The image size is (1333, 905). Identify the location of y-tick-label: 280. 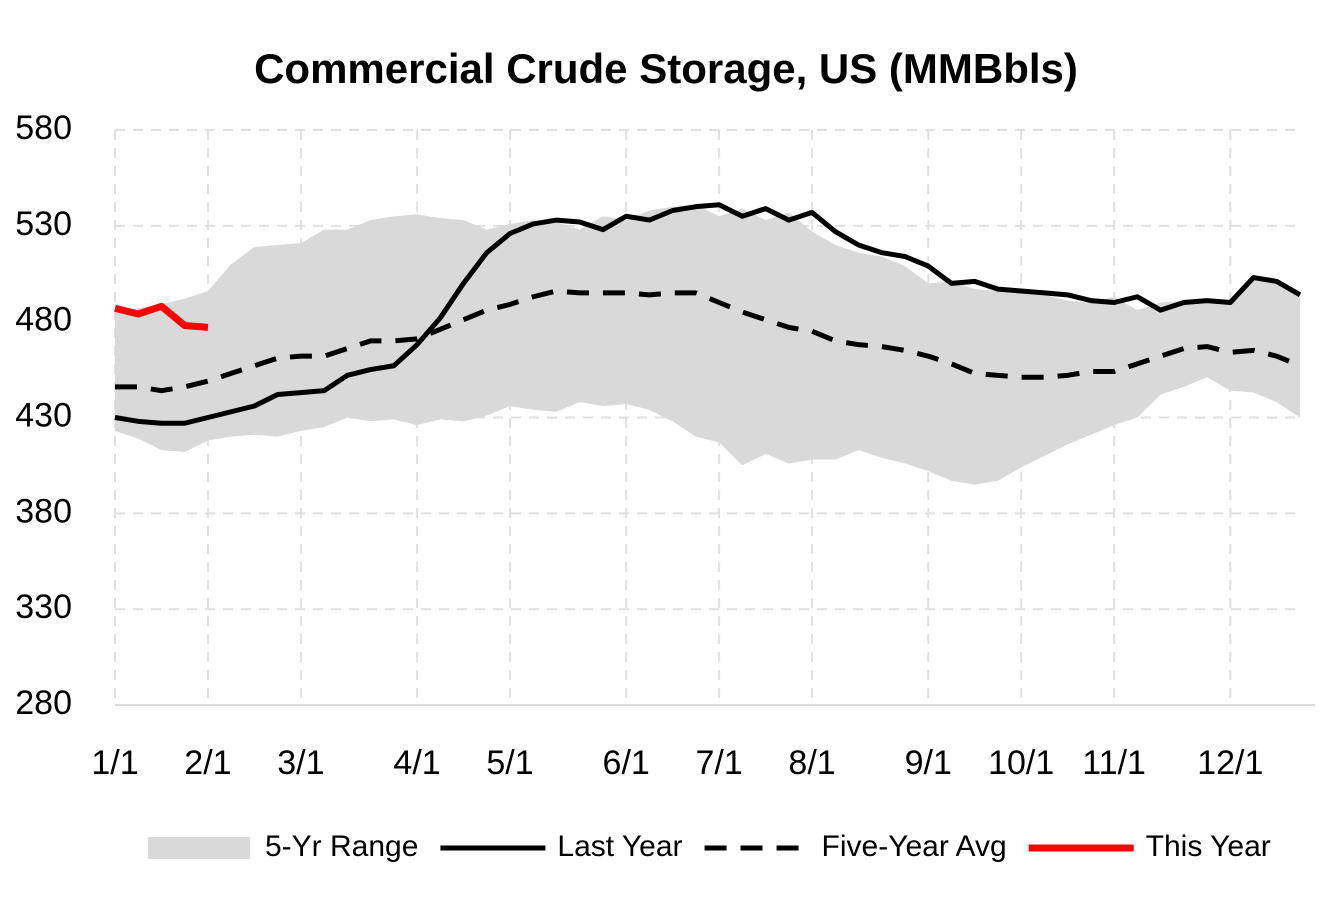
(43, 703).